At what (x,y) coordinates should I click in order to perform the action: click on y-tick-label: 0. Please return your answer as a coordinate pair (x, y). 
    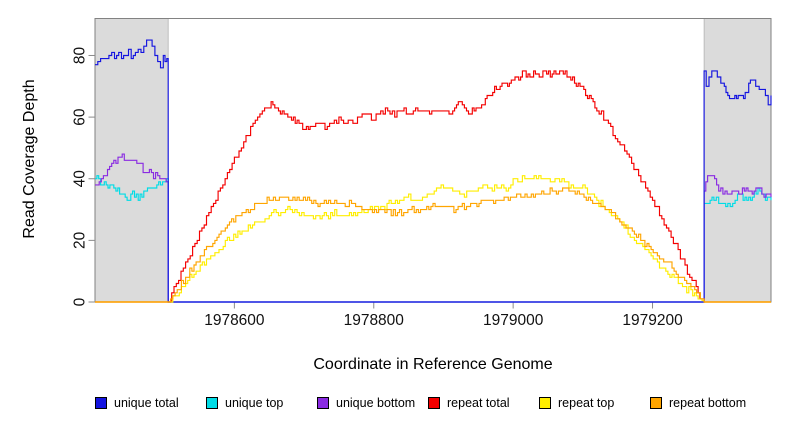
    Looking at the image, I should click on (79, 301).